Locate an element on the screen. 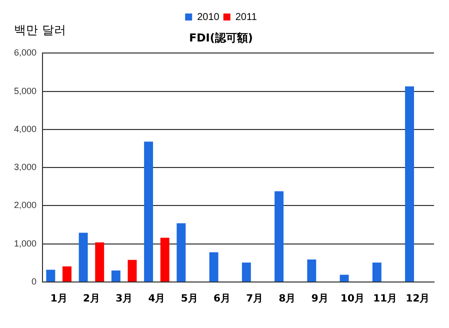 This screenshot has height=328, width=449. x-tick-label: 1月 is located at coordinates (59, 299).